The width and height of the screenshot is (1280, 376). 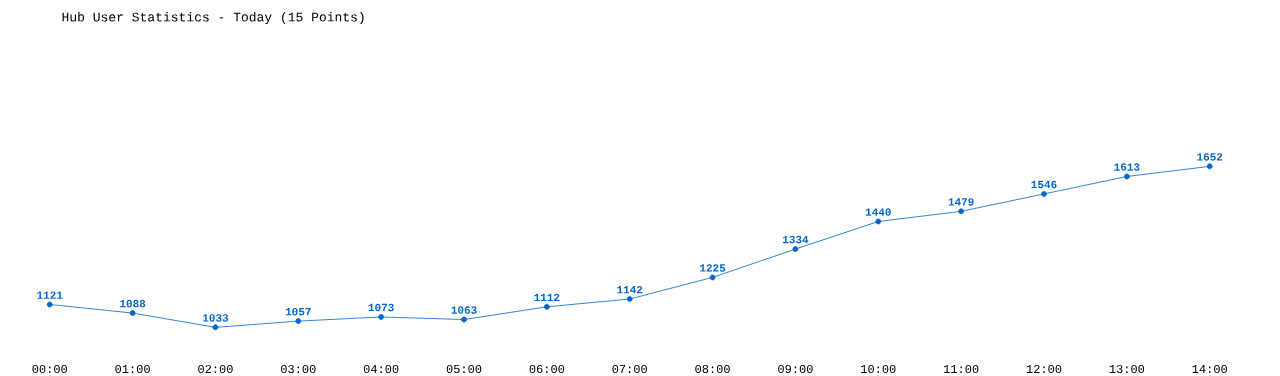 I want to click on data-label: 1057, so click(x=298, y=311).